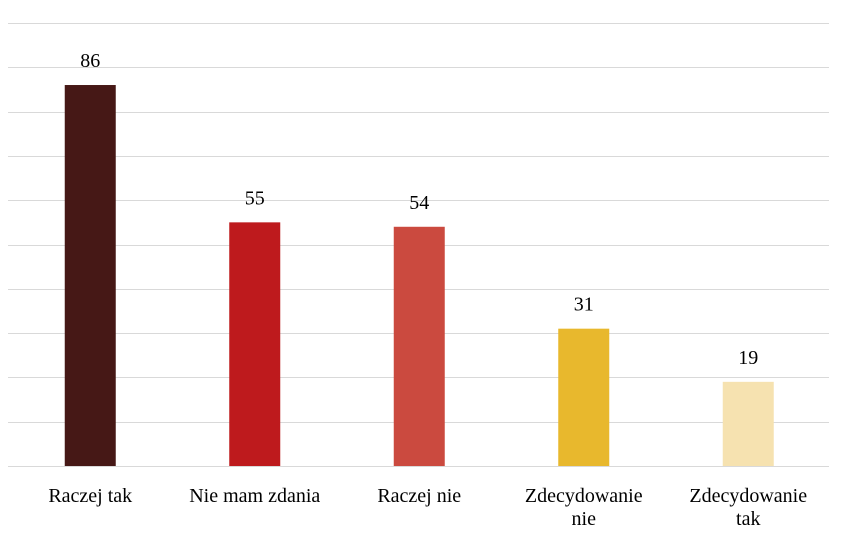 Image resolution: width=851 pixels, height=540 pixels. I want to click on data-label: 31, so click(584, 305).